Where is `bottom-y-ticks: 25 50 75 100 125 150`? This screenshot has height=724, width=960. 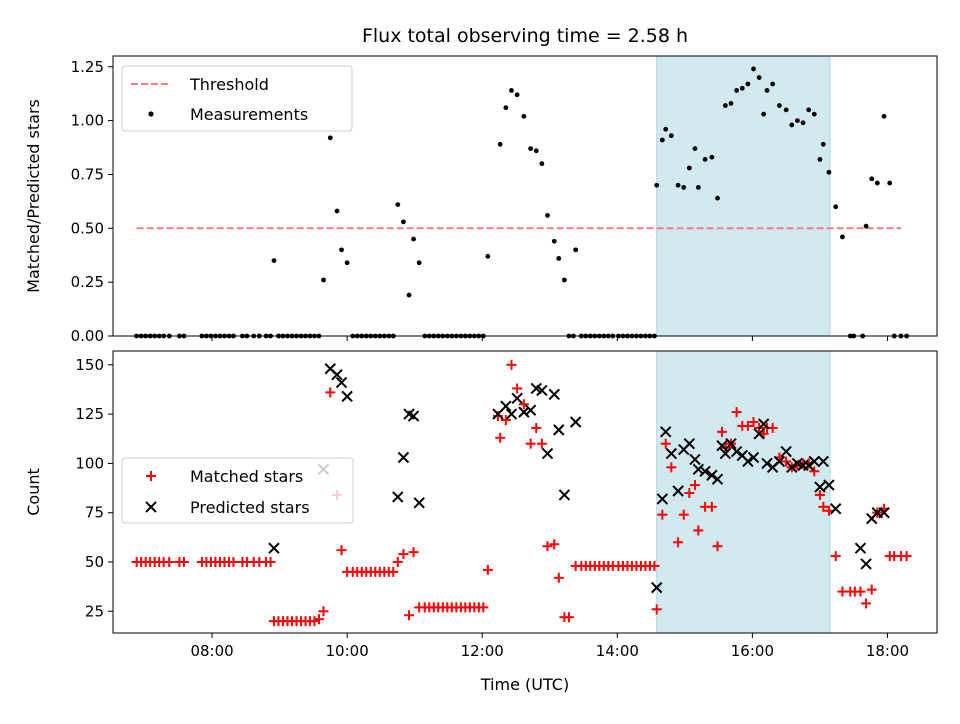
bottom-y-ticks: 25 50 75 100 125 150 is located at coordinates (94, 488).